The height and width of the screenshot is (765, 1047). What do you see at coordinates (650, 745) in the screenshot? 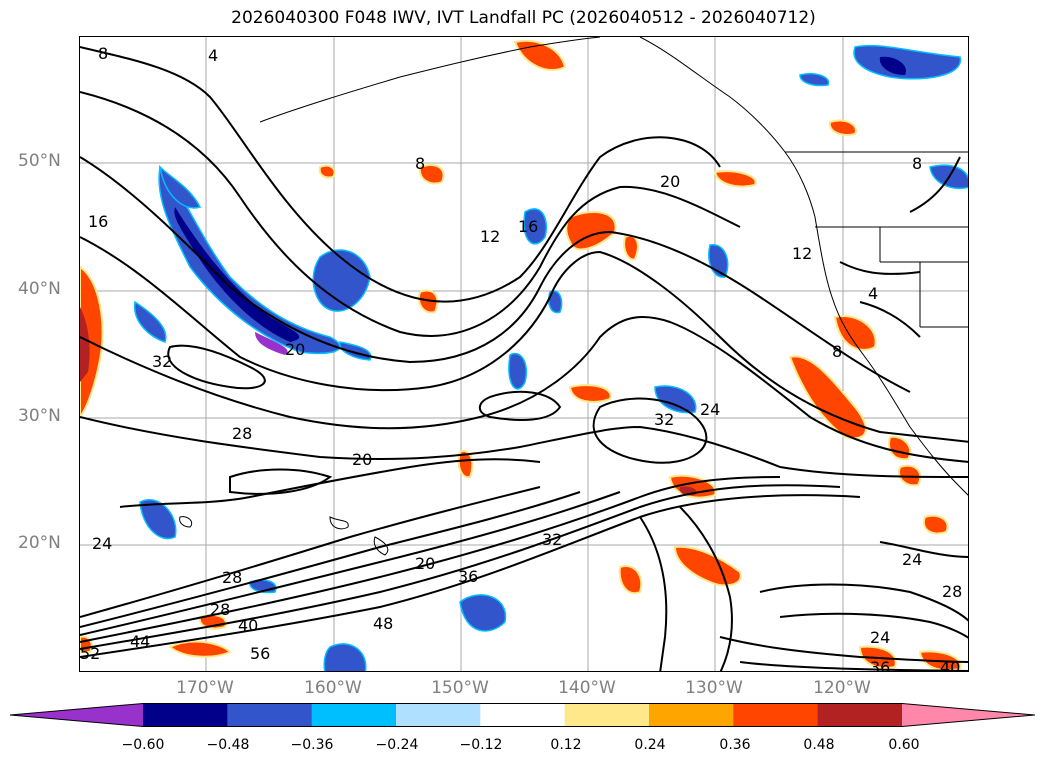
I see `colorbar-tick: 0.24` at bounding box center [650, 745].